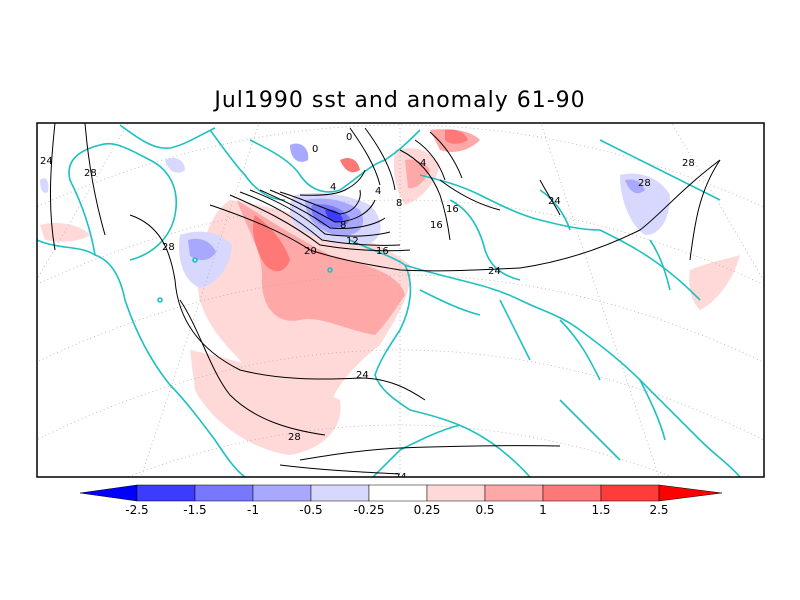 The height and width of the screenshot is (600, 800). I want to click on colorbar-label: 0.25, so click(427, 510).